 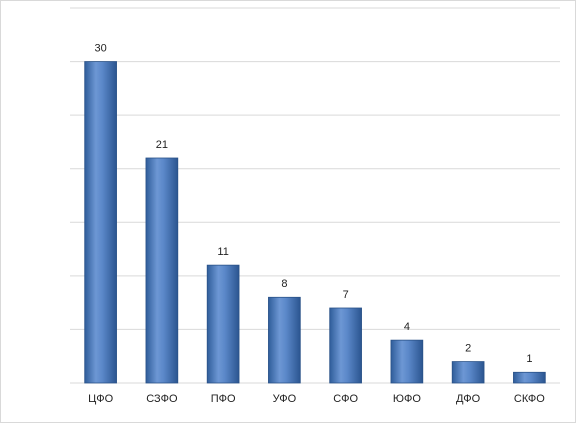 What do you see at coordinates (468, 399) in the screenshot?
I see `x-tick-label: ДФО` at bounding box center [468, 399].